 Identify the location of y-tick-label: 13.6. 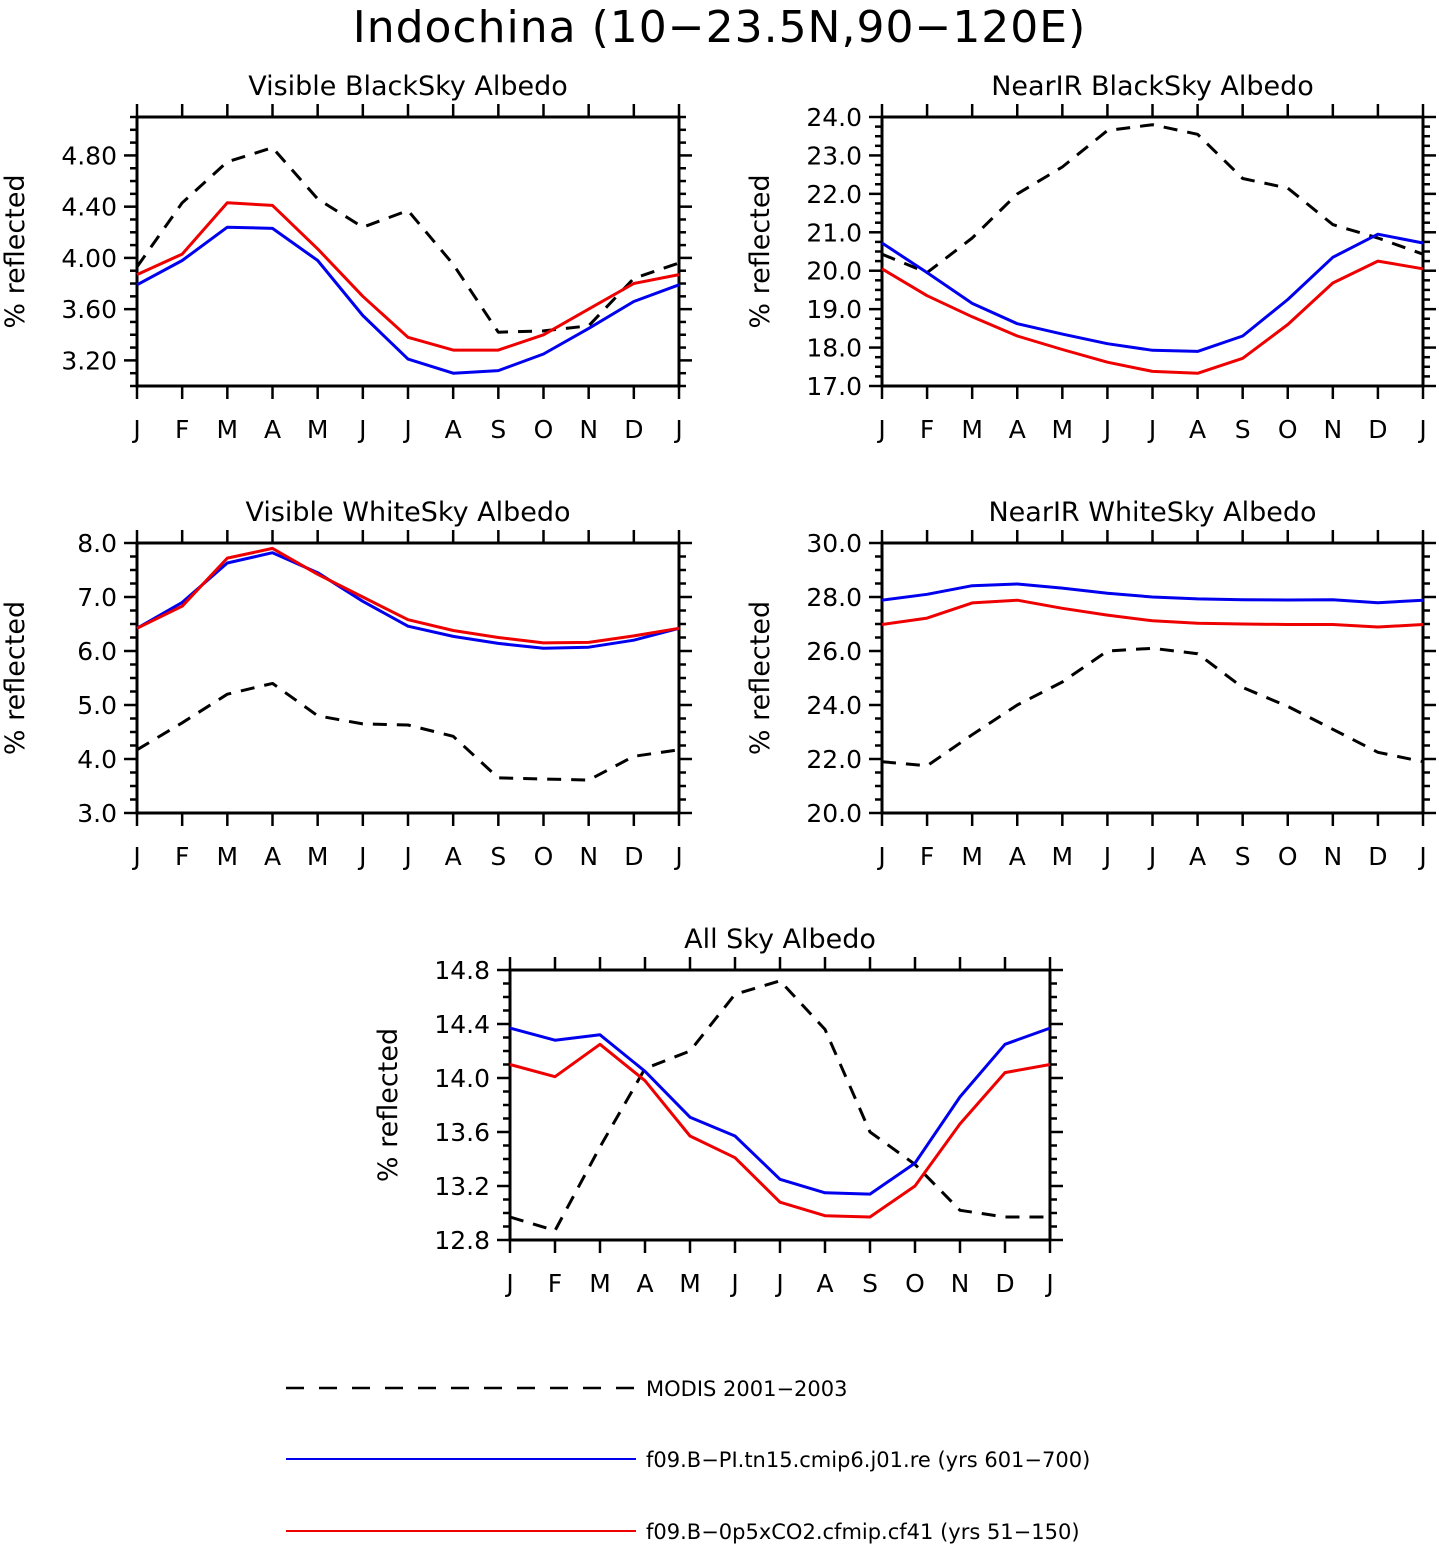
(462, 1132).